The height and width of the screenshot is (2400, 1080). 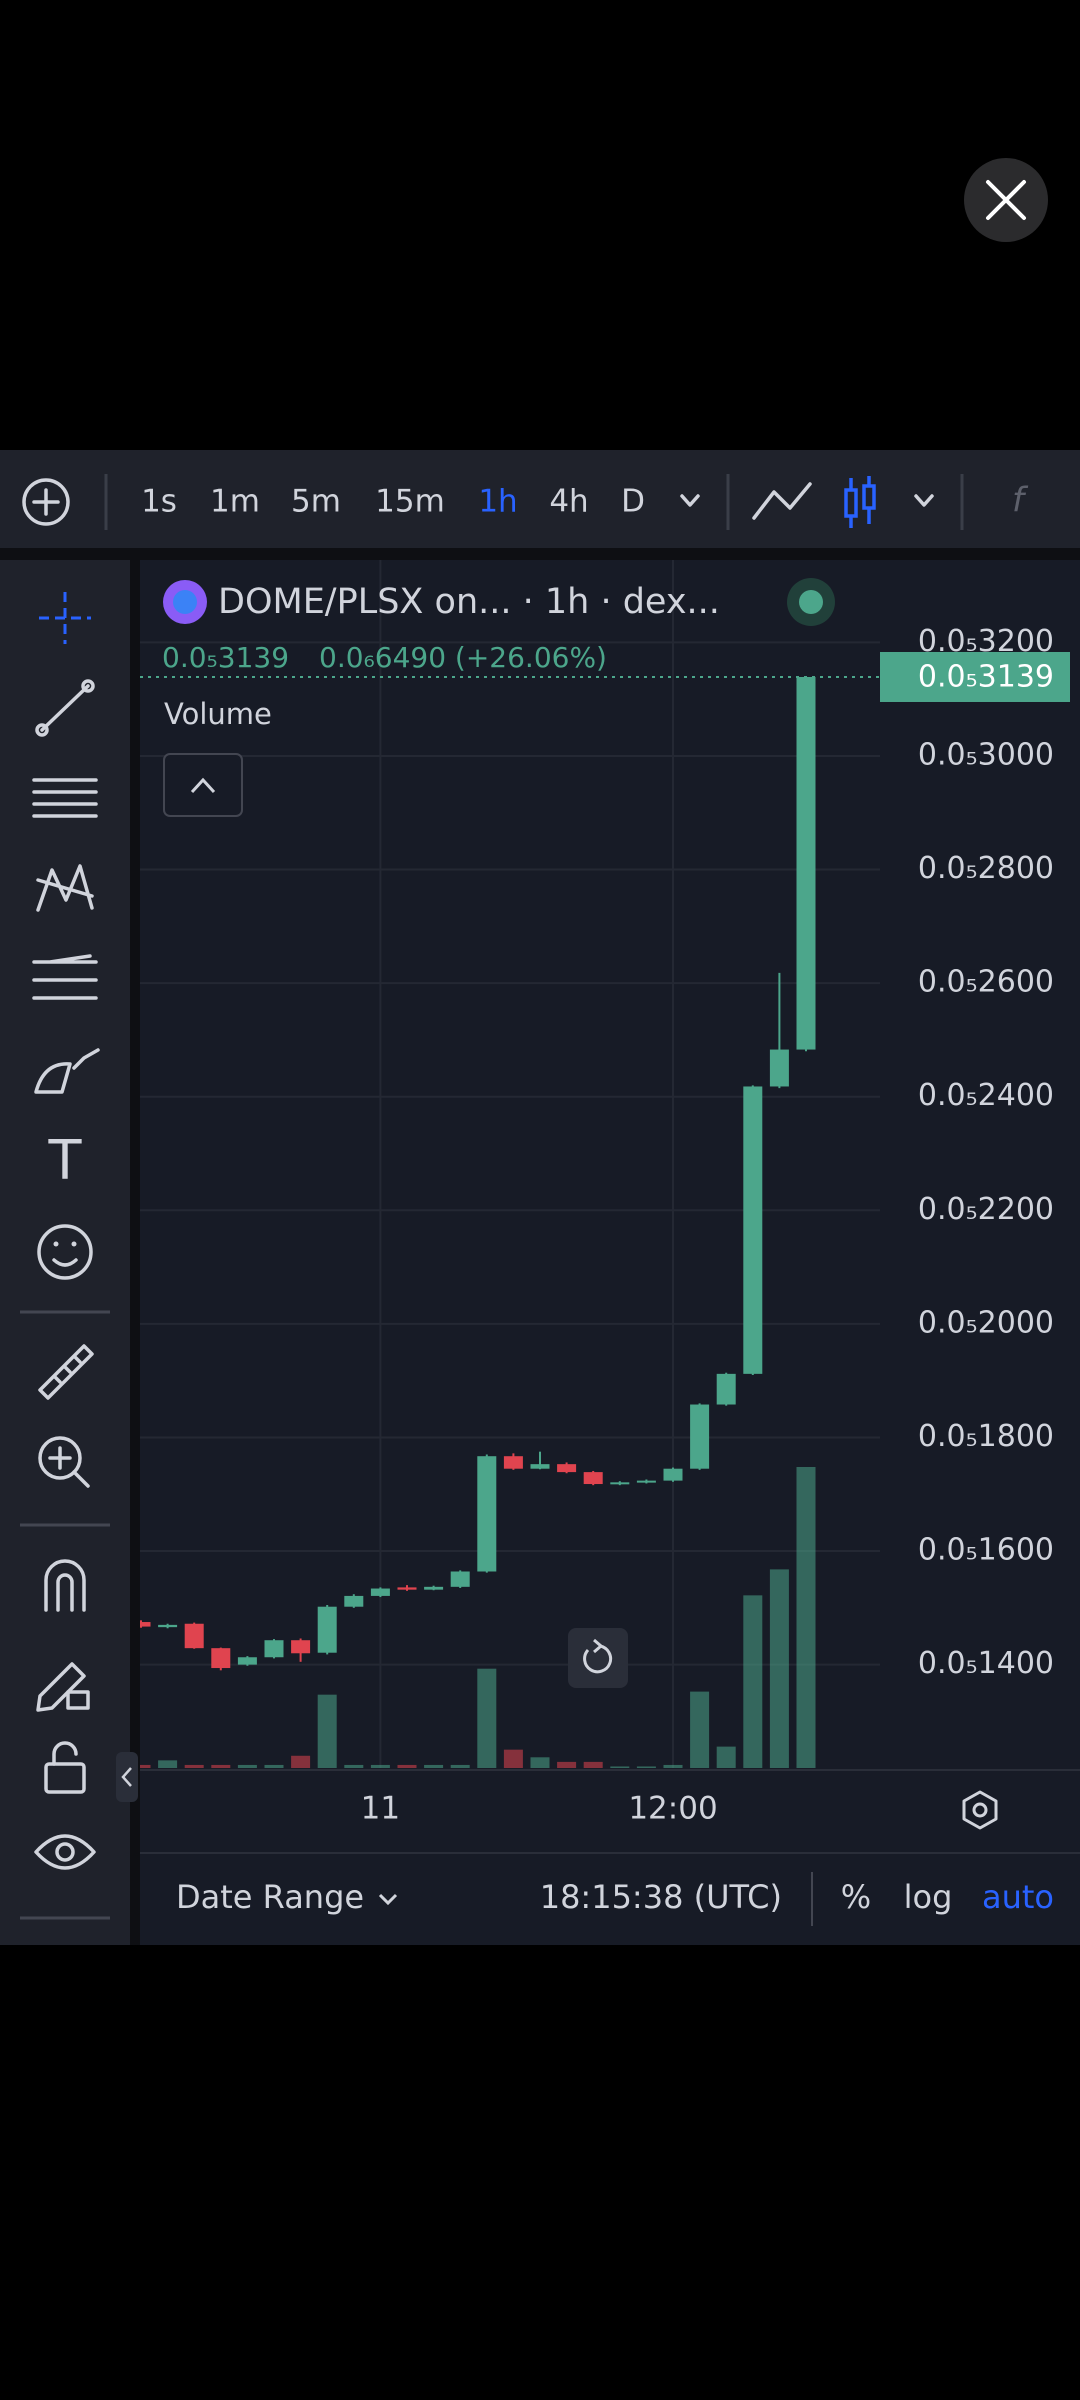 I want to click on interval: 15m, so click(x=410, y=502).